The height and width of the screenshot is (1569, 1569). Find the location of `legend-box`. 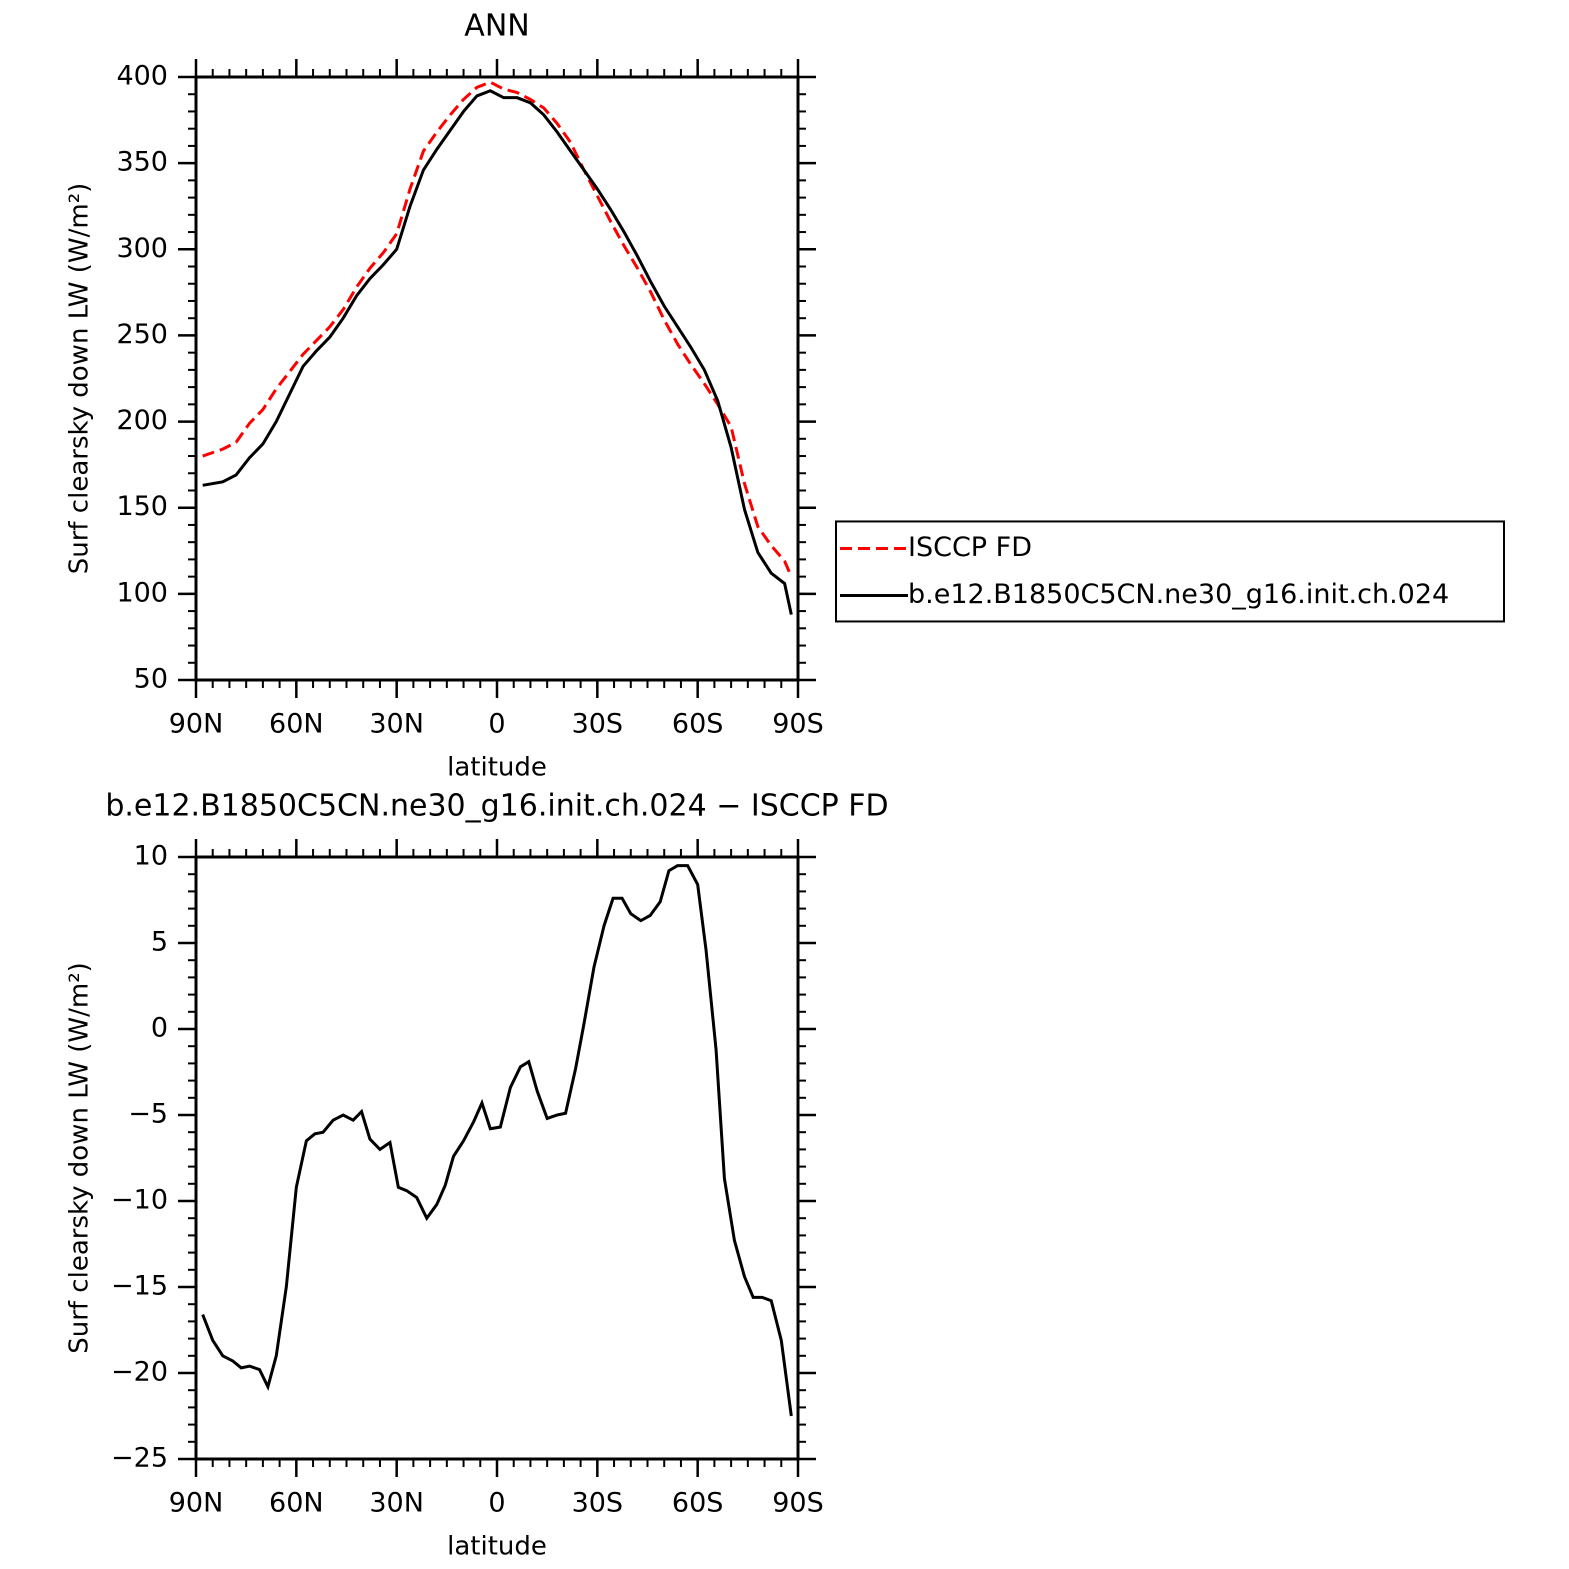

legend-box is located at coordinates (1170, 571).